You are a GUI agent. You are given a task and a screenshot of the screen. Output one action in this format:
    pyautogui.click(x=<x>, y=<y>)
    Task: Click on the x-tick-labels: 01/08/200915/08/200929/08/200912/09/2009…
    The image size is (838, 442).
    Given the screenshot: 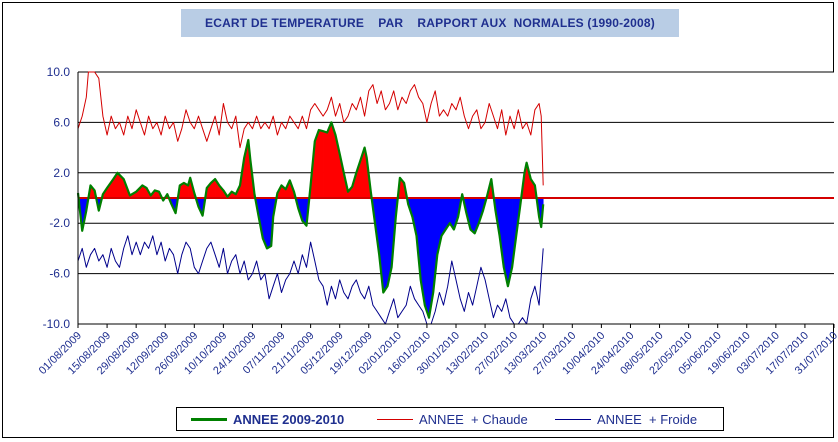 What is the action you would take?
    pyautogui.click(x=437, y=353)
    